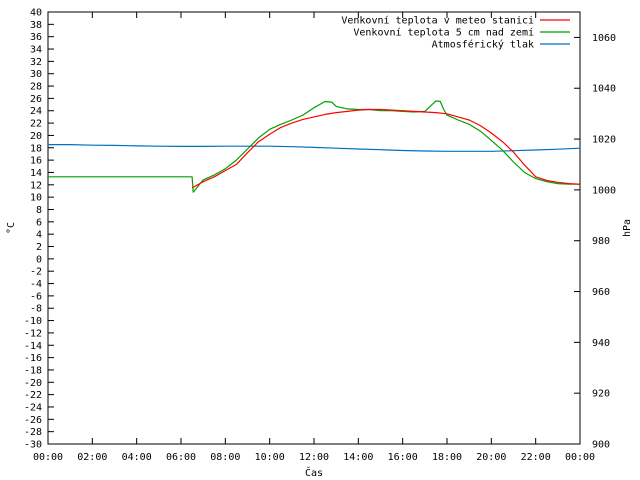 This screenshot has width=640, height=480. I want to click on y-left-tick-label: -18, so click(33, 370).